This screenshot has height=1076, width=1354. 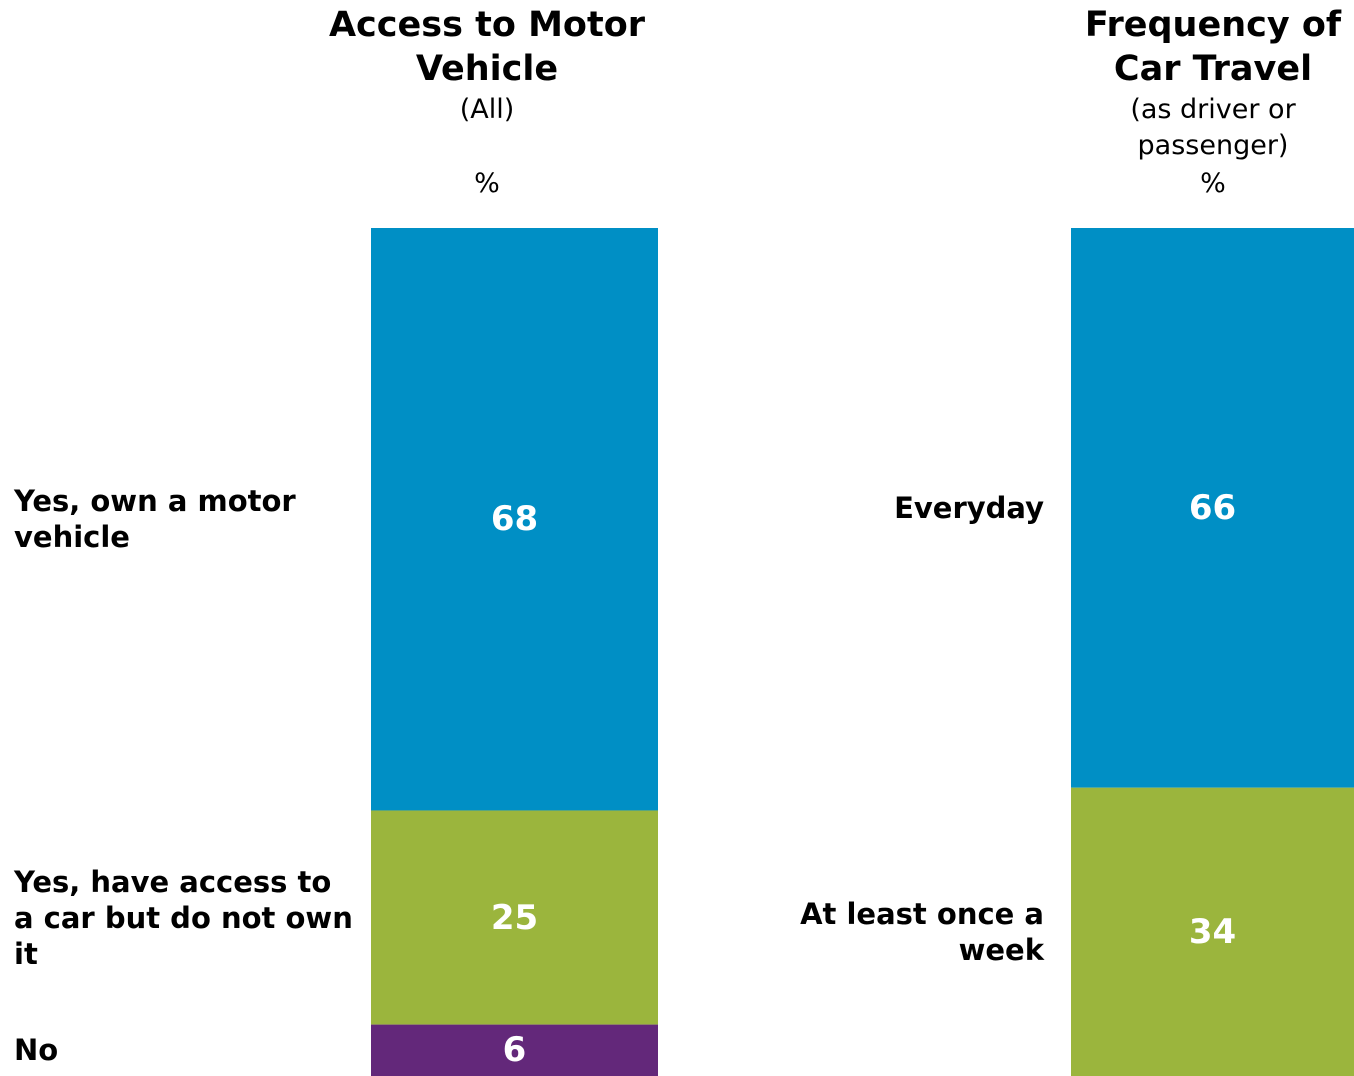 I want to click on chart-title: Frequency of Car Travel, so click(x=1213, y=47).